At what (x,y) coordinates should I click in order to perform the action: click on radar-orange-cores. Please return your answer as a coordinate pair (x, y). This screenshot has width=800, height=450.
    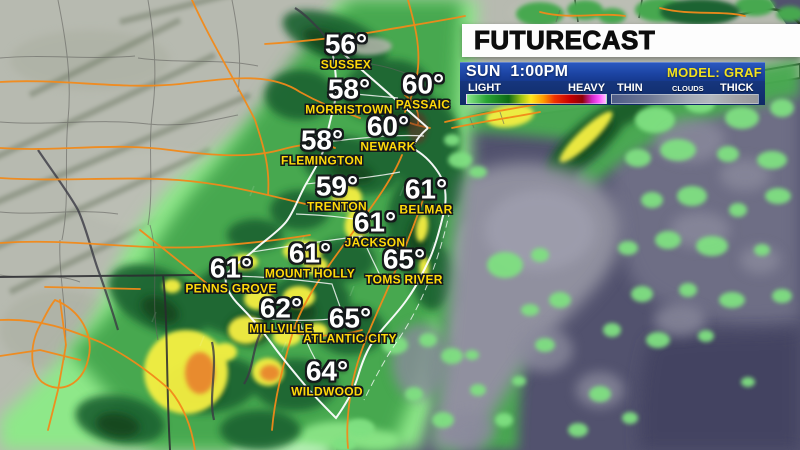
    Looking at the image, I should click on (232, 373).